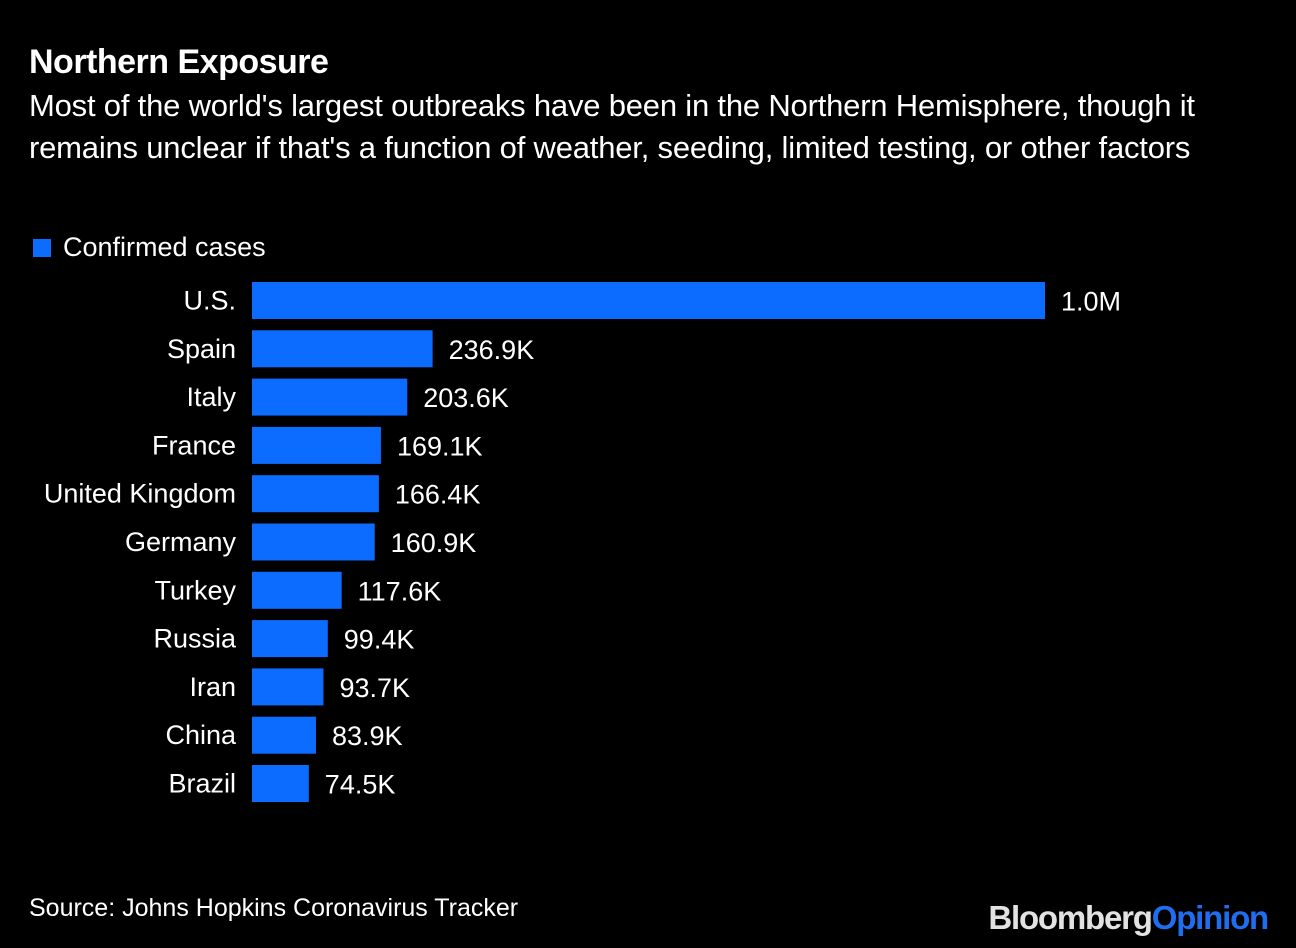 Image resolution: width=1296 pixels, height=948 pixels. Describe the element at coordinates (1070, 917) in the screenshot. I see `brand-logo-bloomberg: Bloomberg` at that location.